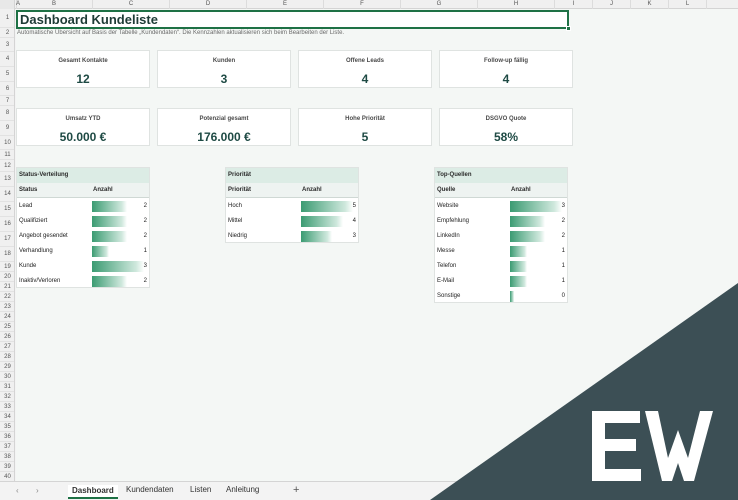  What do you see at coordinates (83, 206) in the screenshot?
I see `table-row: Lead 2` at bounding box center [83, 206].